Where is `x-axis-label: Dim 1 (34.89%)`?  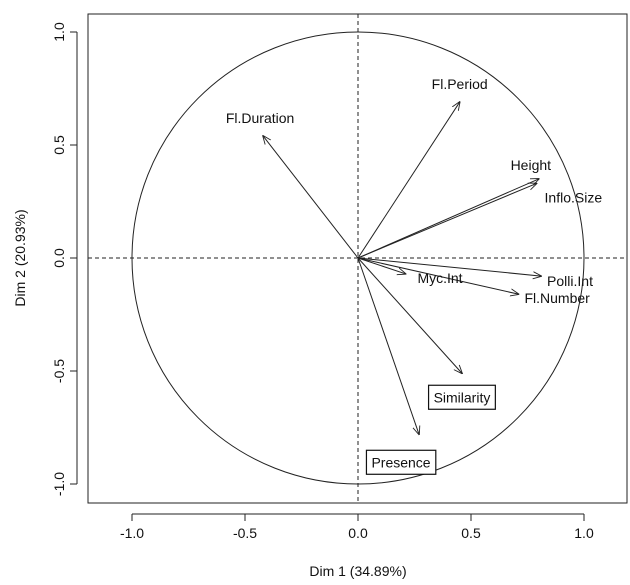 x-axis-label: Dim 1 (34.89%) is located at coordinates (357, 571).